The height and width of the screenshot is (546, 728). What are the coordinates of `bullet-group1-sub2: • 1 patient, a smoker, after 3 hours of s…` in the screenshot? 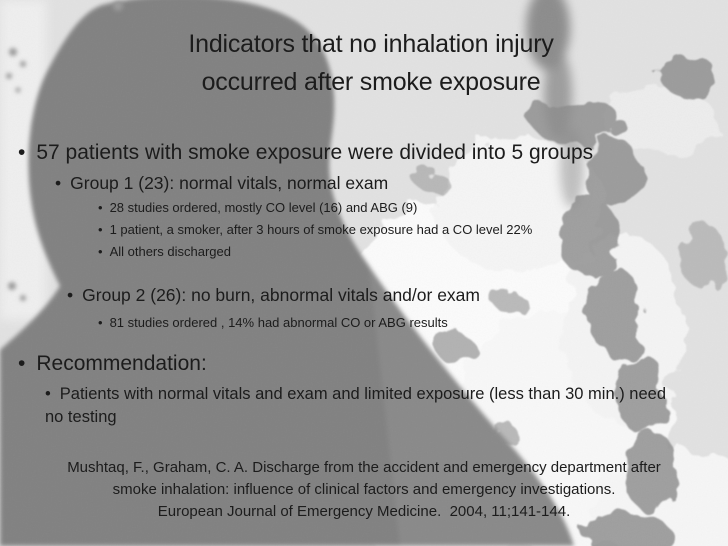 It's located at (315, 230).